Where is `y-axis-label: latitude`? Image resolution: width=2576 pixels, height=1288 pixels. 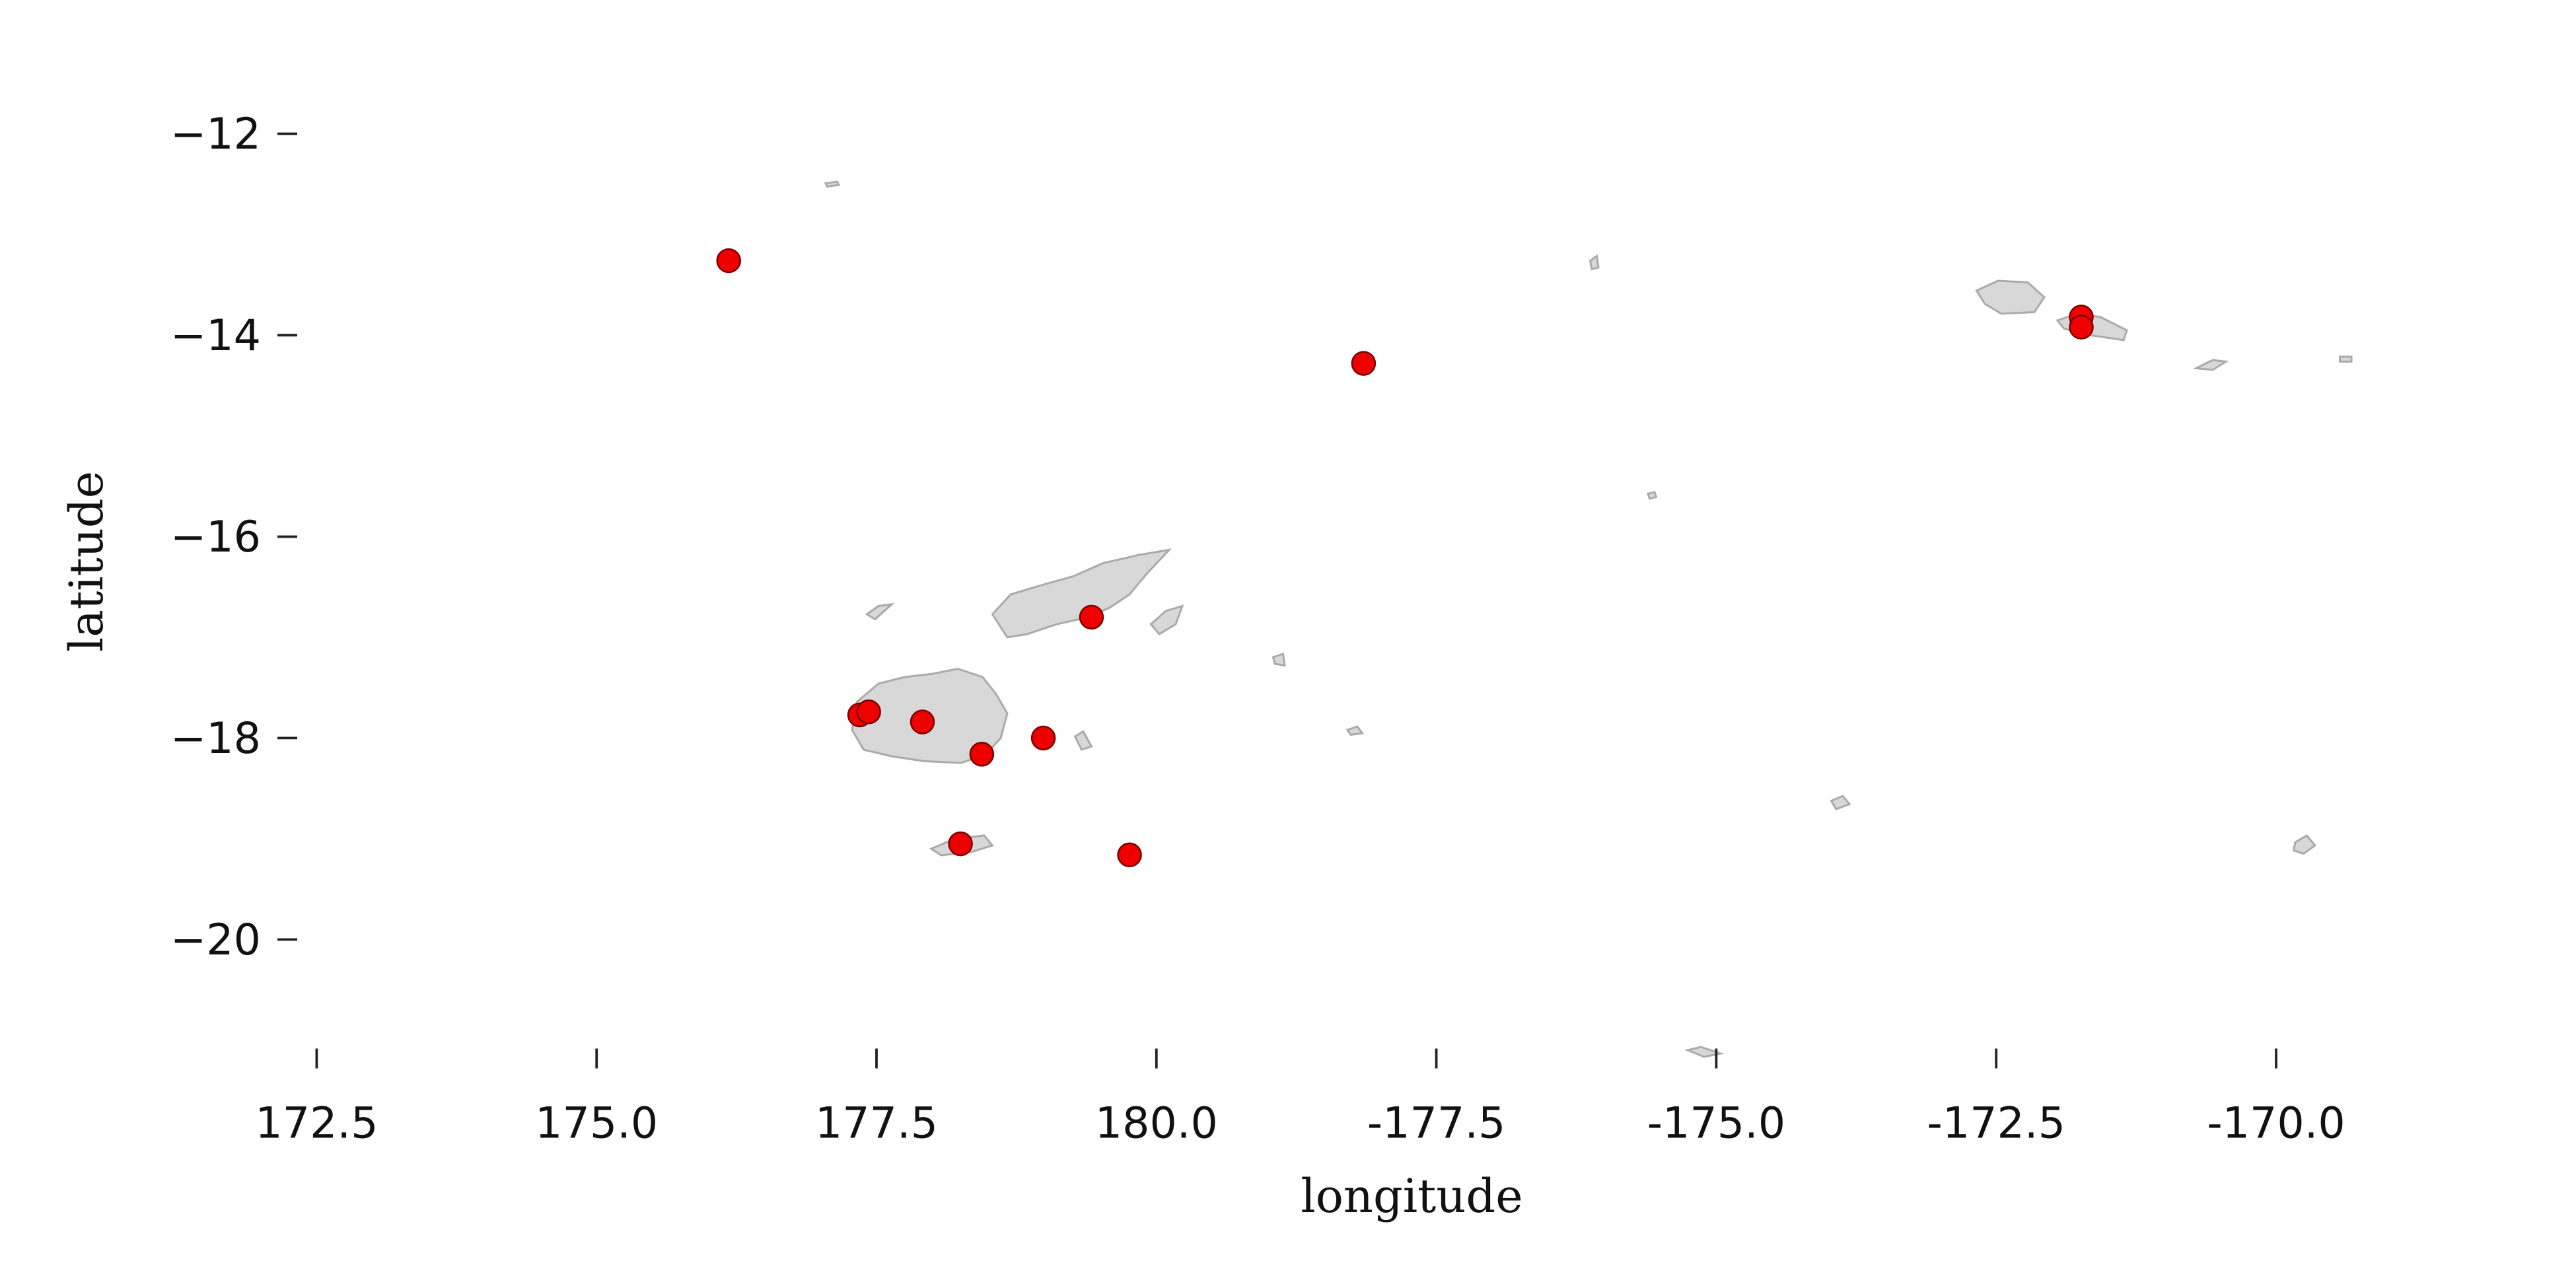
y-axis-label: latitude is located at coordinates (86, 561).